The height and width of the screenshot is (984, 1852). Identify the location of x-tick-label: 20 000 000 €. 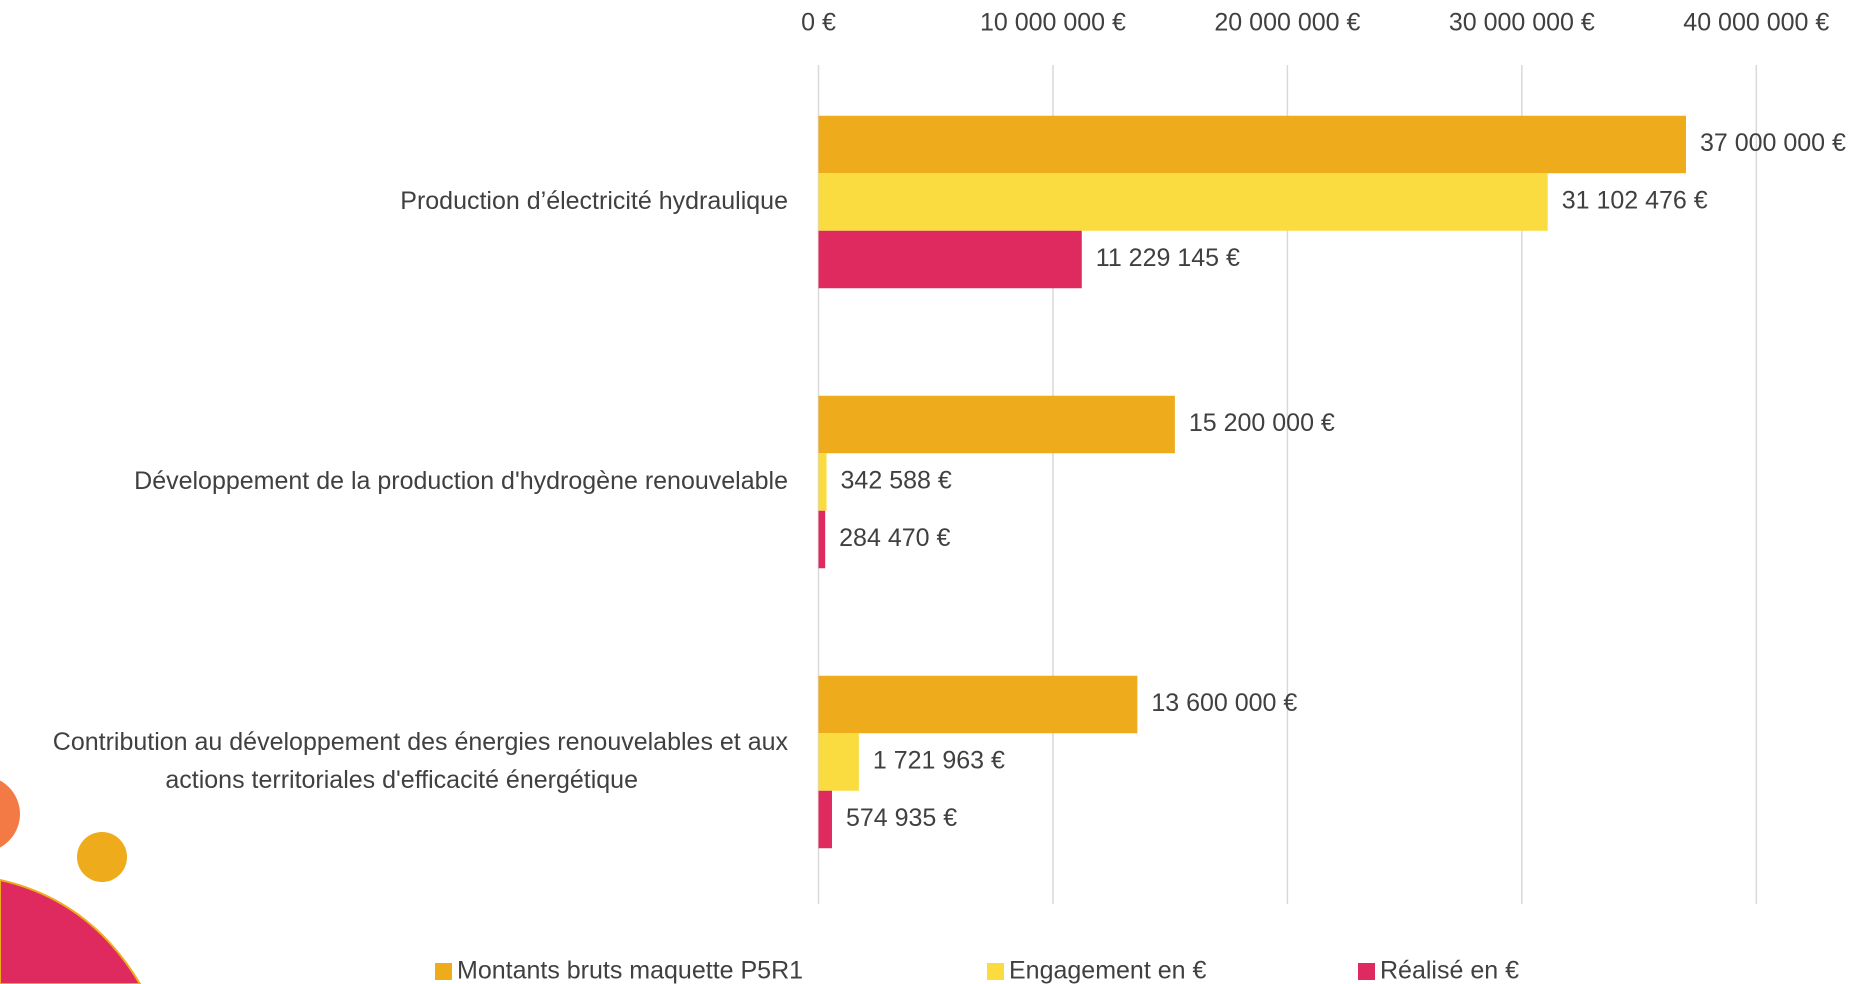
(1287, 23).